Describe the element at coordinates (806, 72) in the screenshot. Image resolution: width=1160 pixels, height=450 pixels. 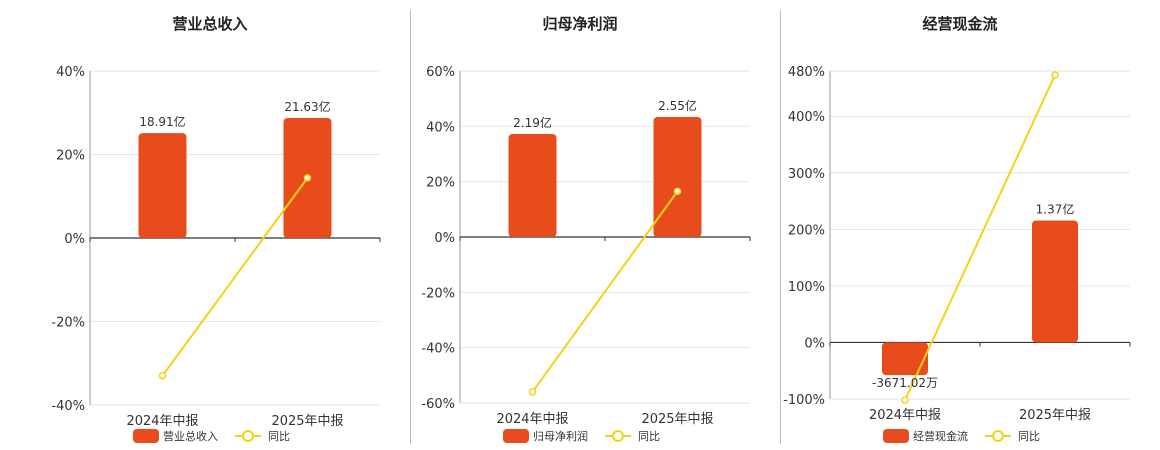
I see `y-tick-label: 480%` at that location.